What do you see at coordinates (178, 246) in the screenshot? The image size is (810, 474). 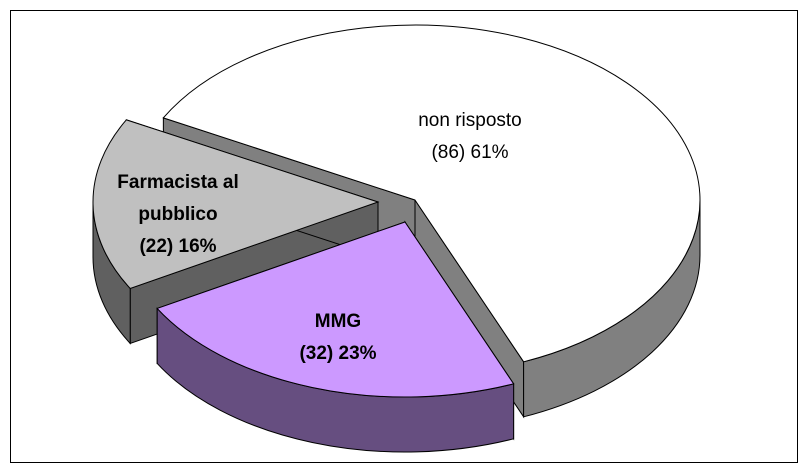 I see `value-label: (22) 16%` at bounding box center [178, 246].